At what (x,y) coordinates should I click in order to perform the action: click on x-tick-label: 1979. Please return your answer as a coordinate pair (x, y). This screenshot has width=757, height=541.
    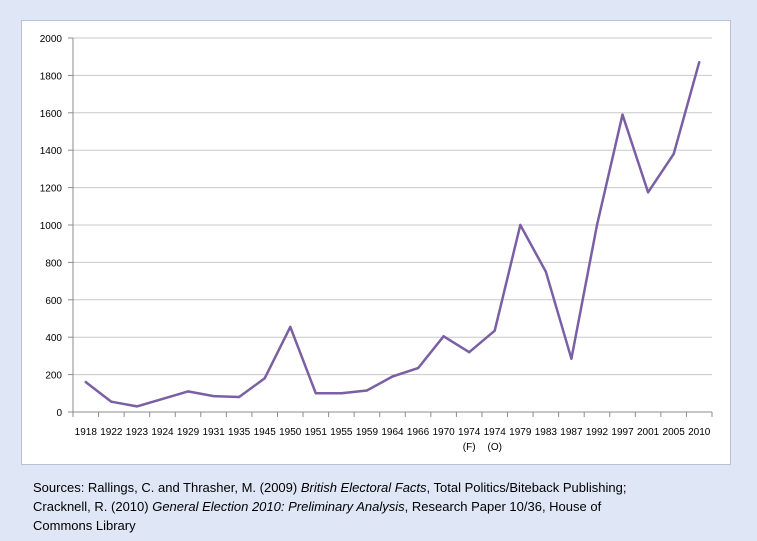
    Looking at the image, I should click on (520, 432).